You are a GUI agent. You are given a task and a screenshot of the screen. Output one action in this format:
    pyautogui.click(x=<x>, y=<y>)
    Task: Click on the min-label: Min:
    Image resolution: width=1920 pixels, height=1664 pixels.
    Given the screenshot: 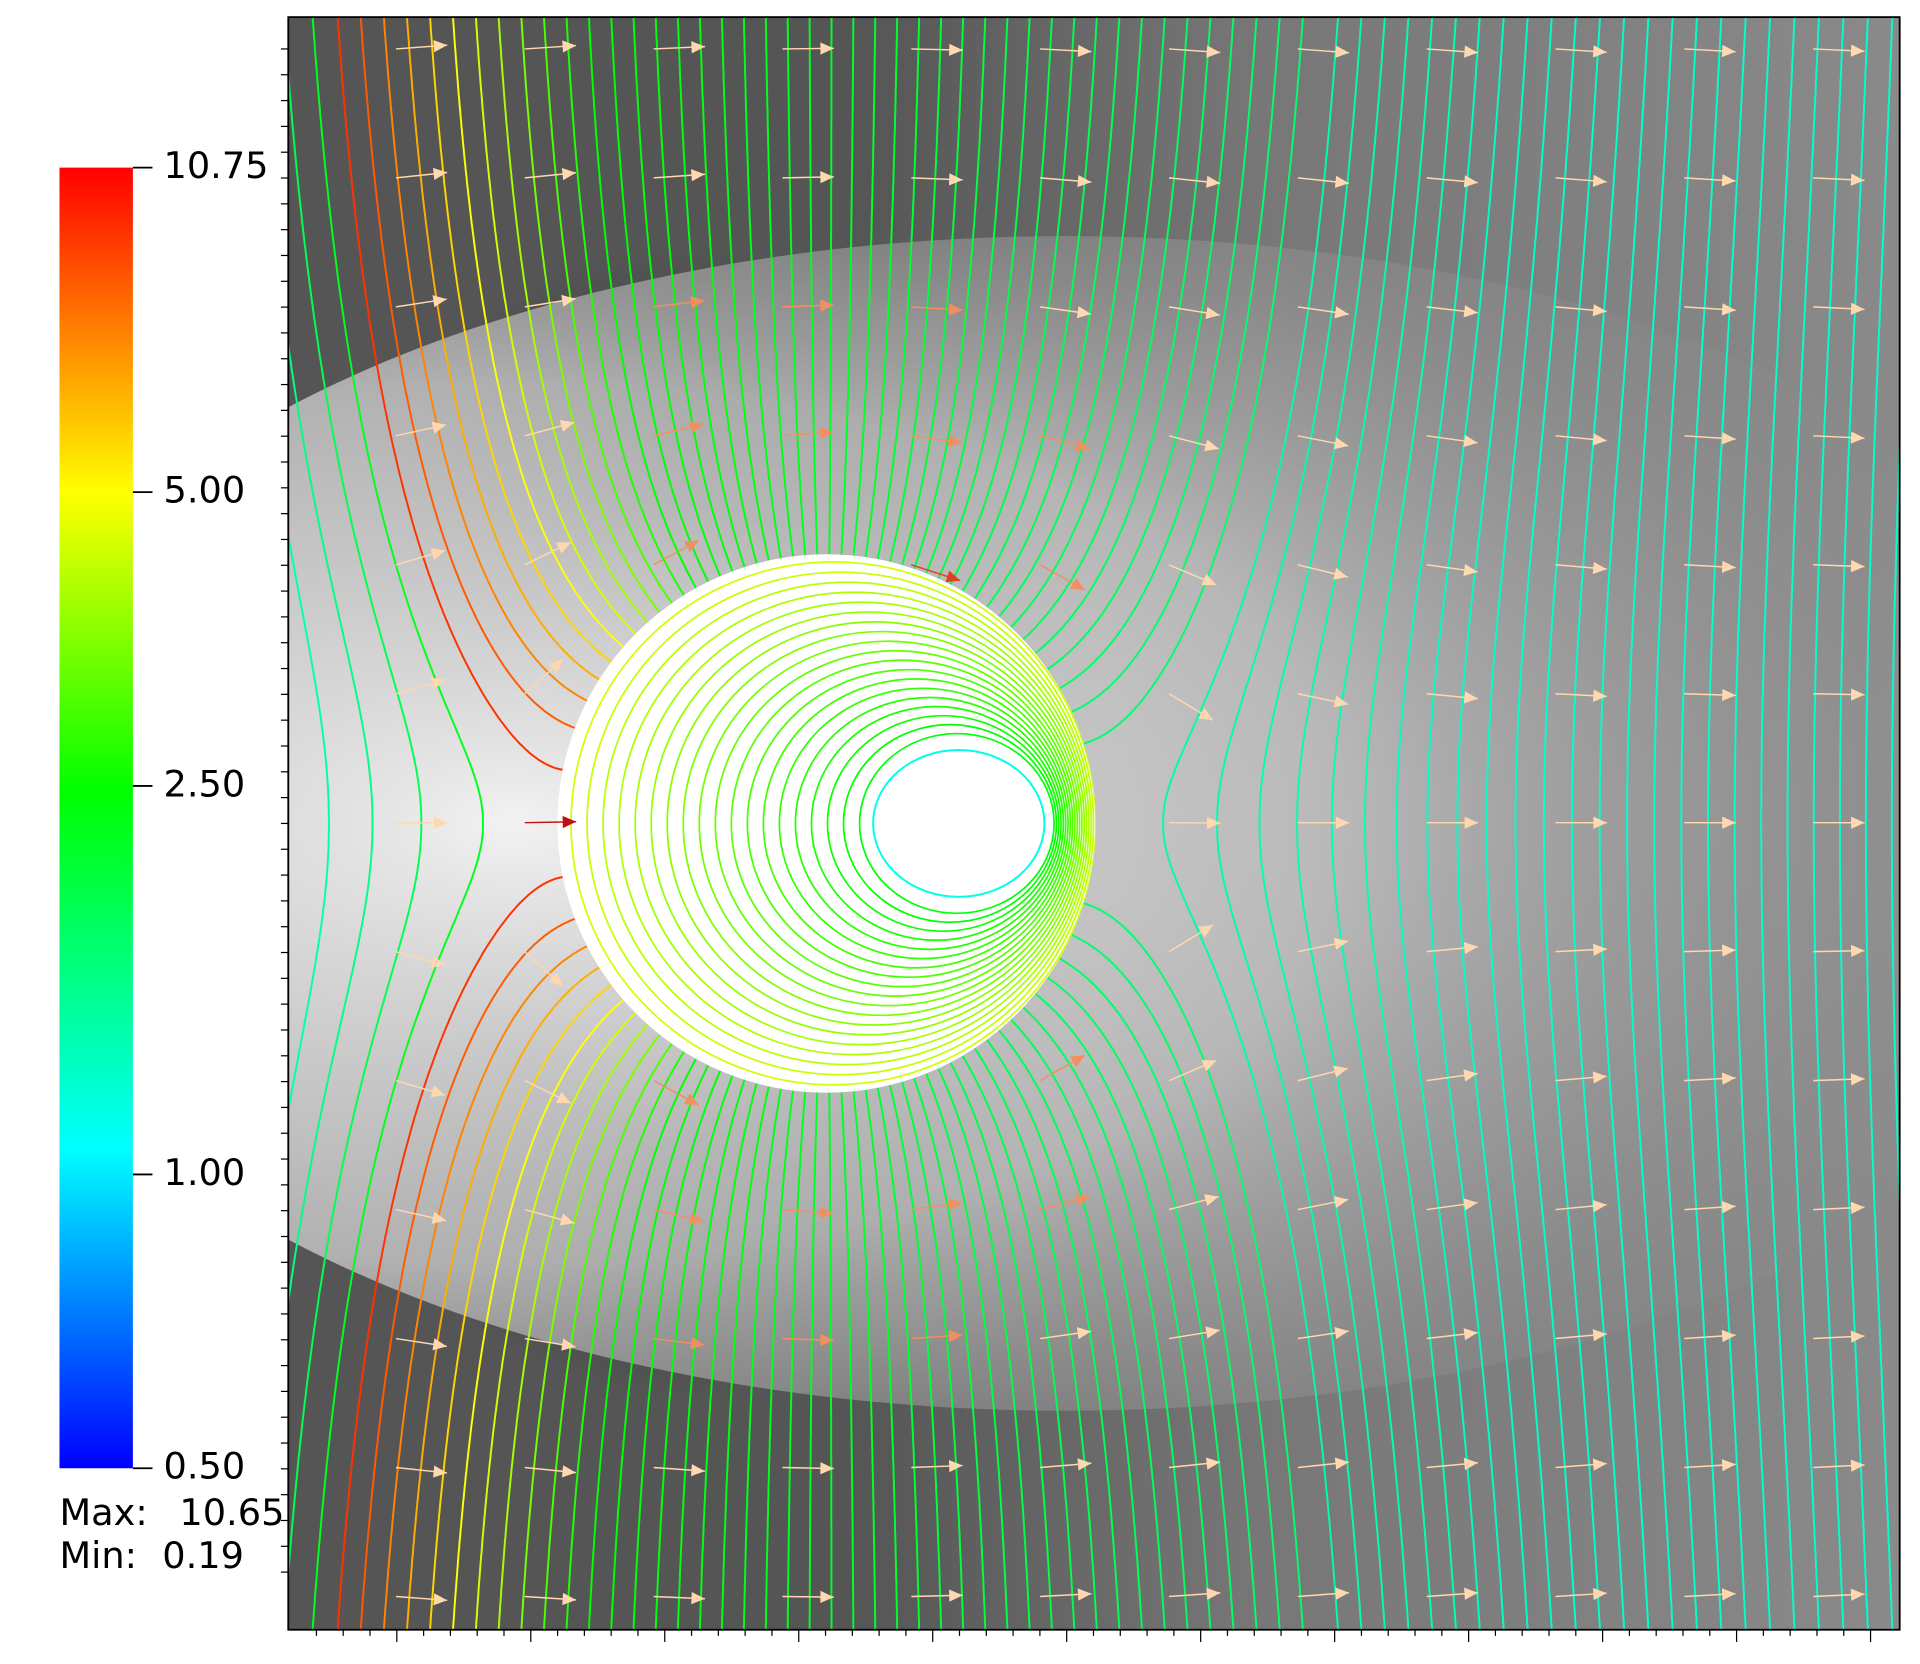 What is the action you would take?
    pyautogui.click(x=97, y=1555)
    